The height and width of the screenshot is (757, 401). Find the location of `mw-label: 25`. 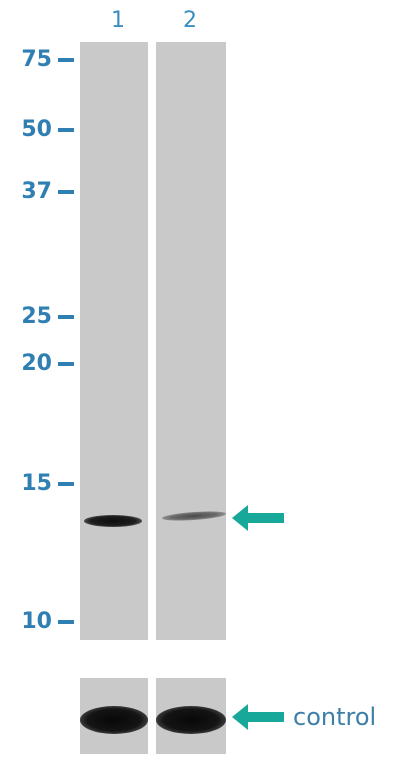

mw-label: 25 is located at coordinates (36, 316).